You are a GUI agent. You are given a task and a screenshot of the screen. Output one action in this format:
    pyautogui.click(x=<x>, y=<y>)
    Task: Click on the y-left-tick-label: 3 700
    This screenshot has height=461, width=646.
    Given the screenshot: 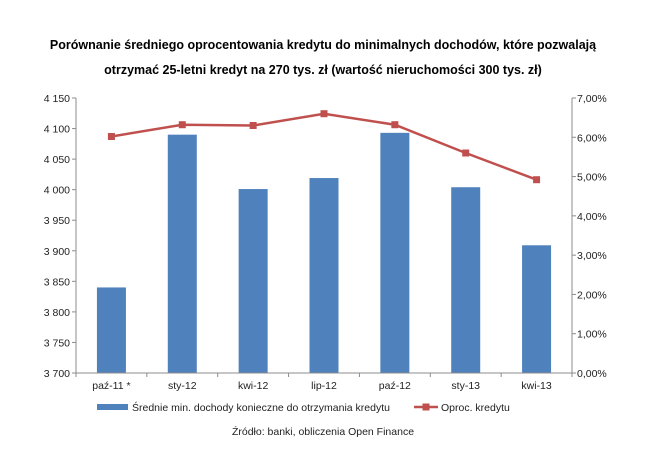 What is the action you would take?
    pyautogui.click(x=57, y=374)
    